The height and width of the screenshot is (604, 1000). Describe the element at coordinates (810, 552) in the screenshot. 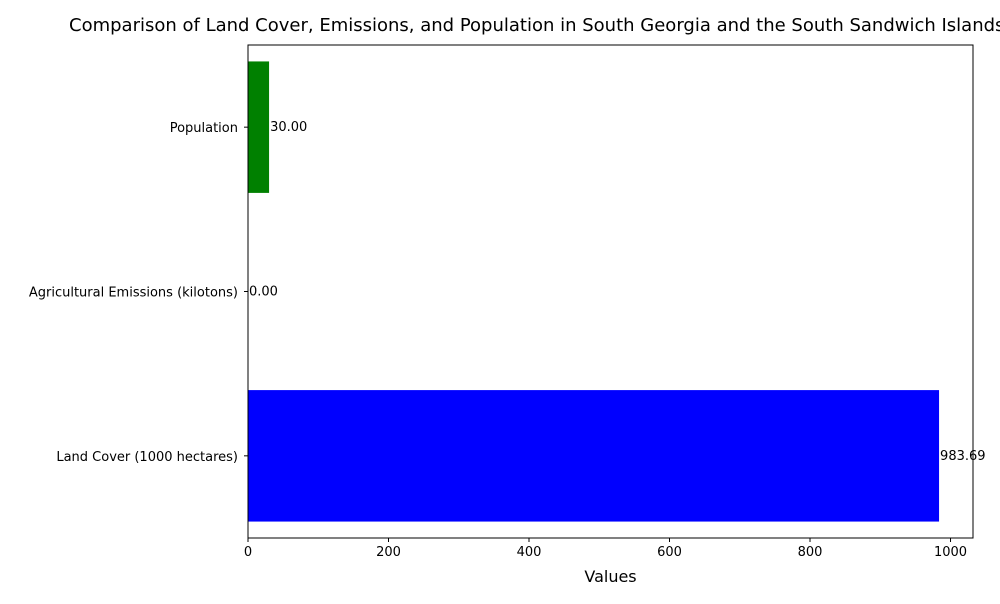

I see `x-tick-label-5: 800` at that location.